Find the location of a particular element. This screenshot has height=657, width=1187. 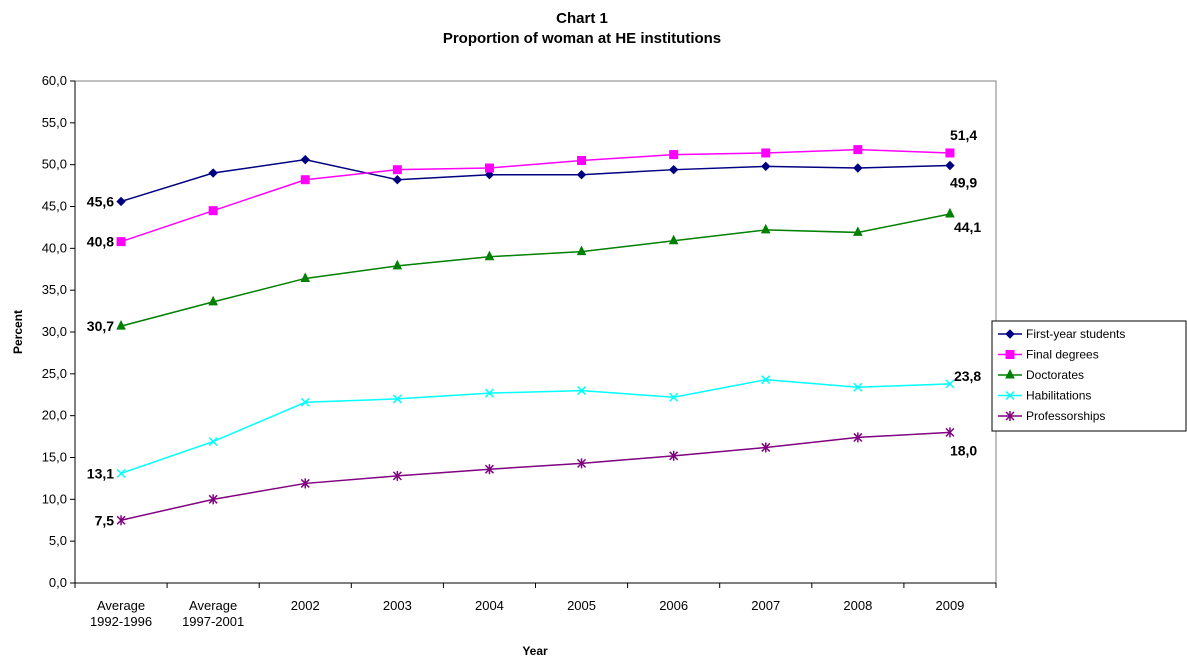

chart-title: Chart 1 is located at coordinates (582, 18).